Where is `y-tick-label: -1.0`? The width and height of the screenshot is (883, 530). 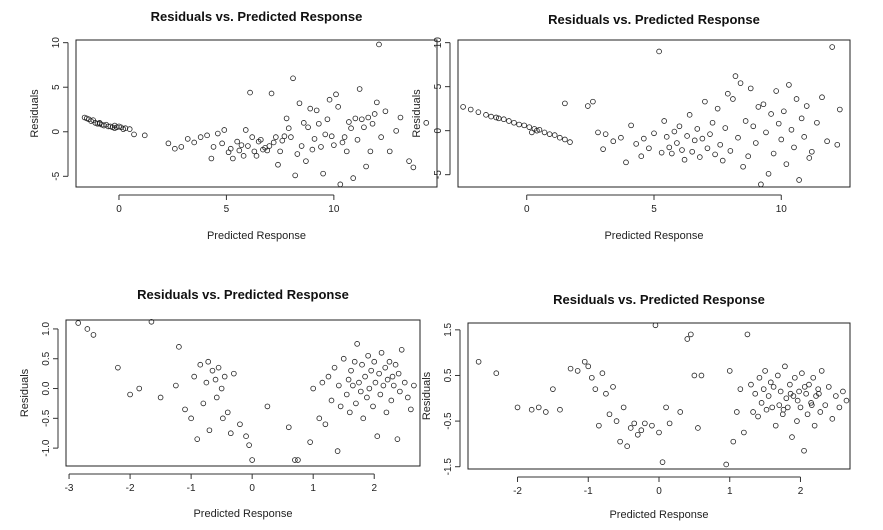 y-tick-label: -1.0 is located at coordinates (46, 448).